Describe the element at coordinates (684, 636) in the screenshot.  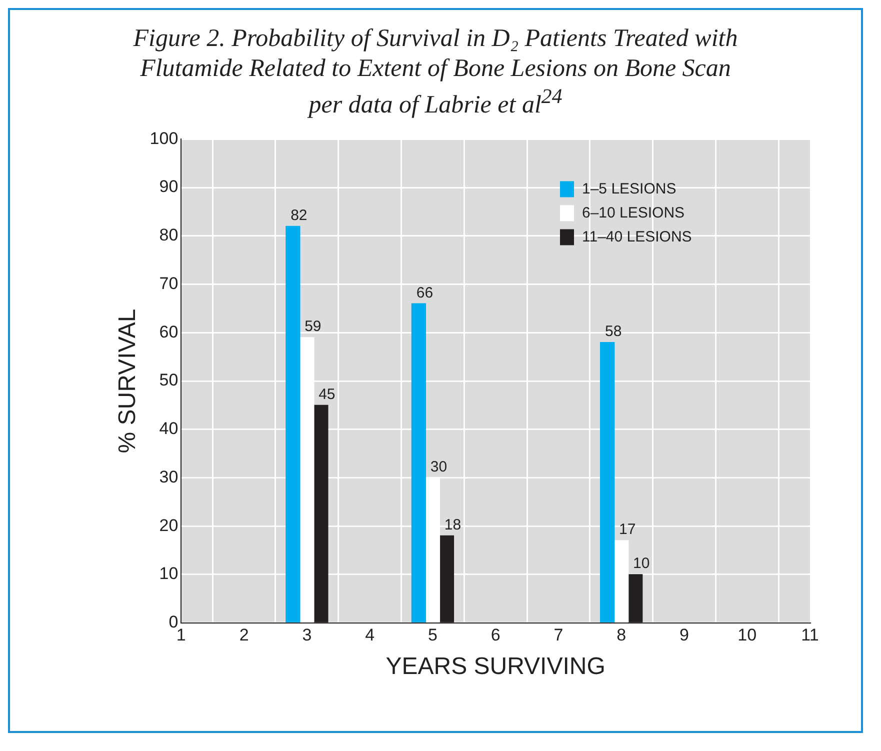
I see `x-tick-label: 9` at that location.